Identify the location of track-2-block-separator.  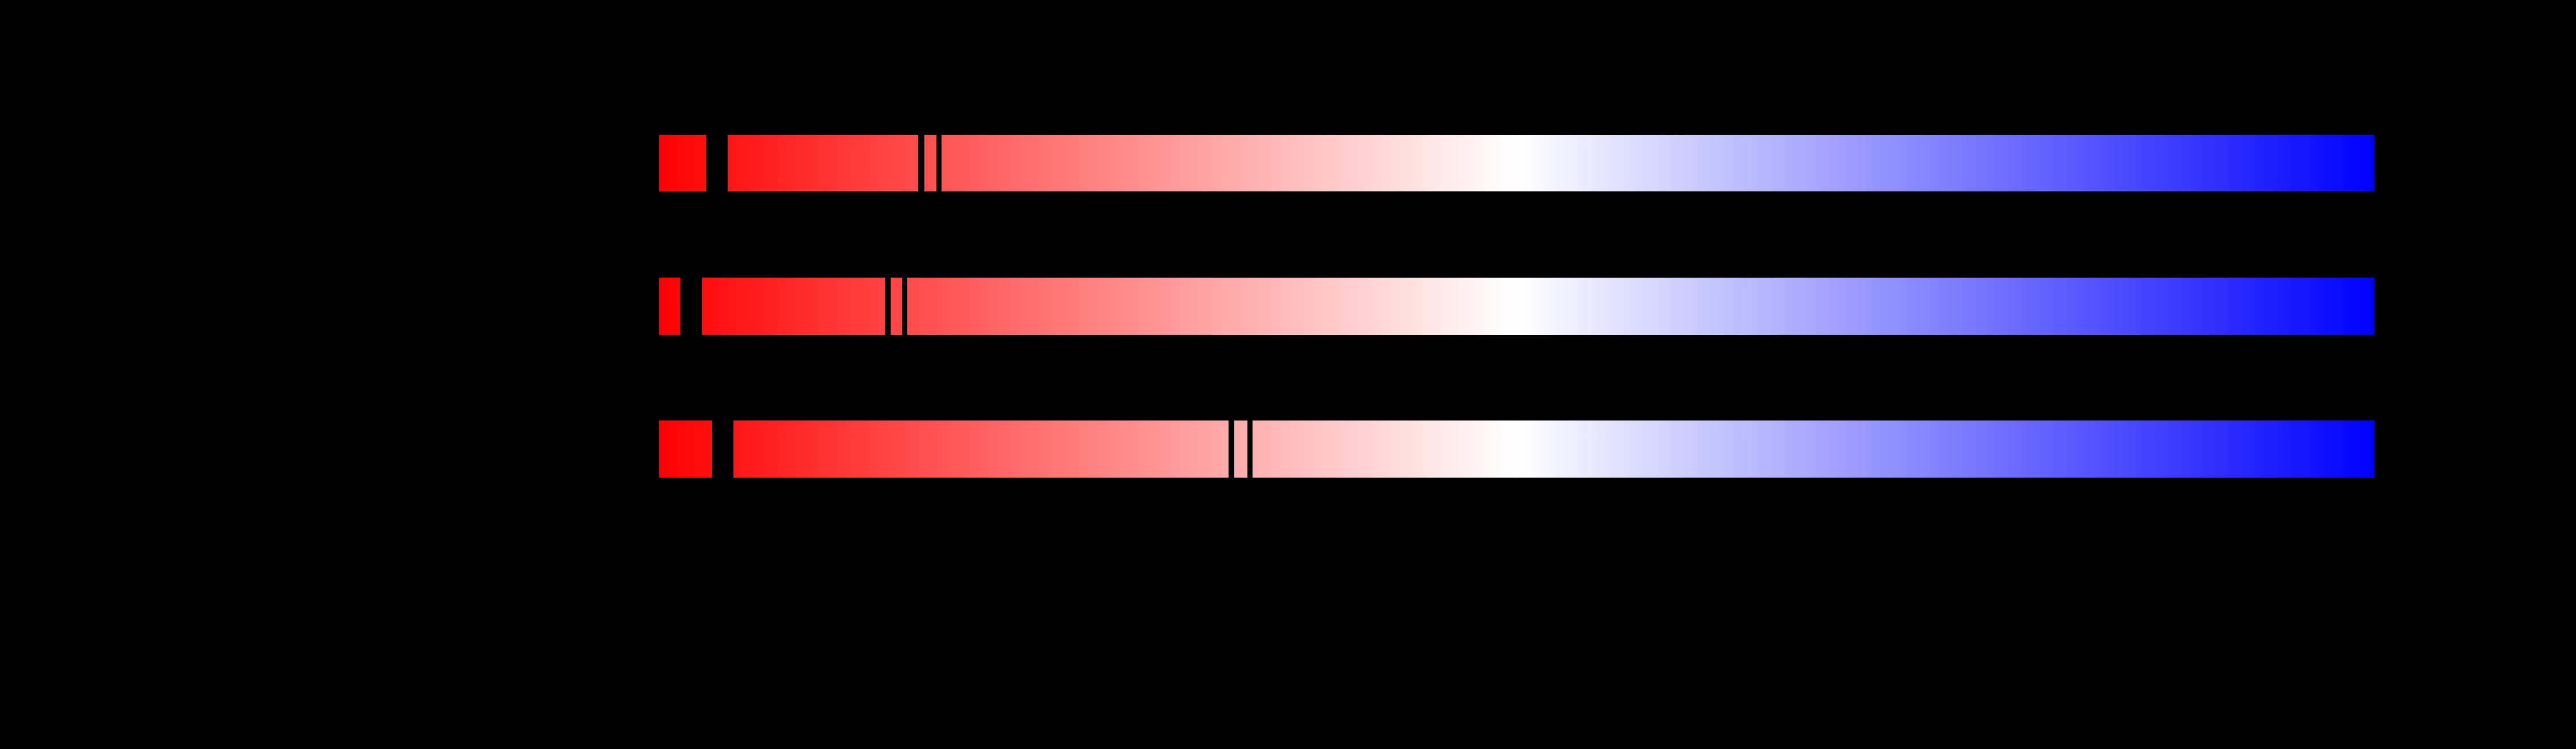
(691, 306).